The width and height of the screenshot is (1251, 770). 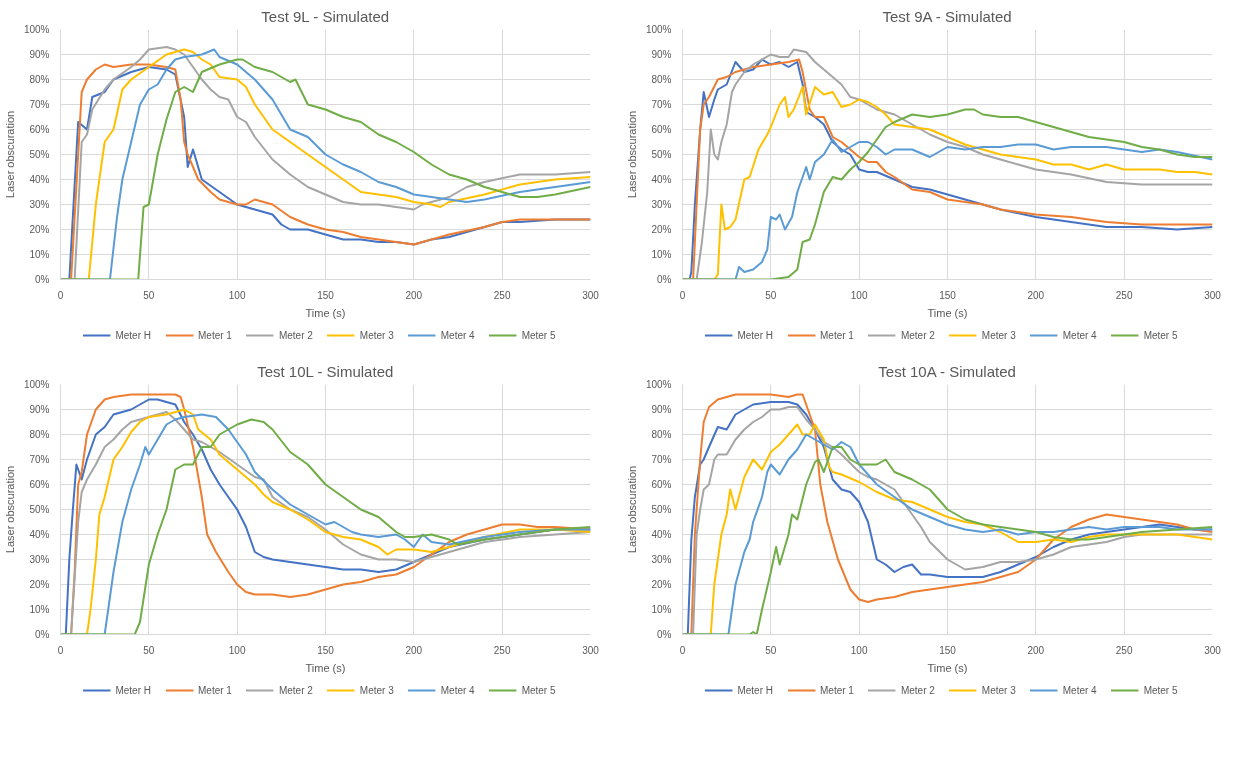 What do you see at coordinates (947, 371) in the screenshot?
I see `chart-title: Test 10A - Simulated` at bounding box center [947, 371].